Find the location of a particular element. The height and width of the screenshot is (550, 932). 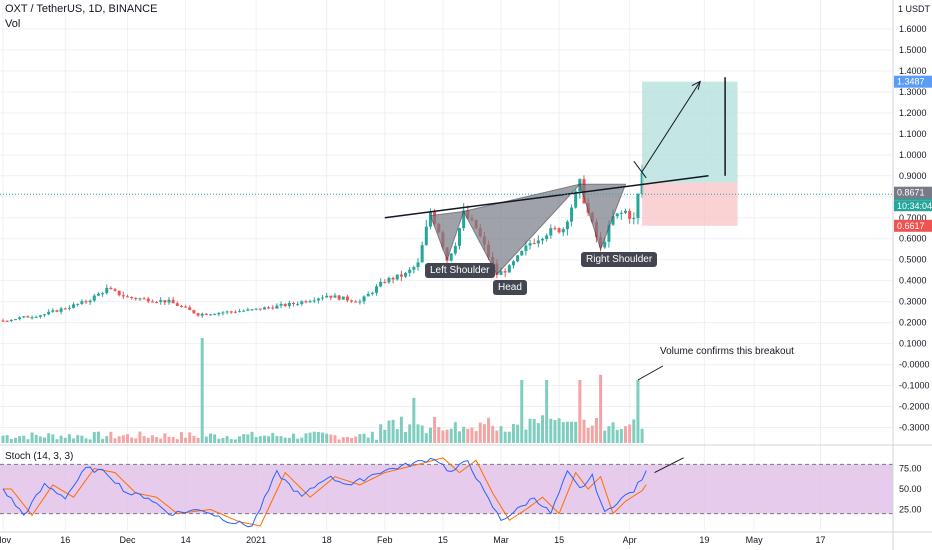

stop-price-tag: 0.6617 is located at coordinates (911, 226).